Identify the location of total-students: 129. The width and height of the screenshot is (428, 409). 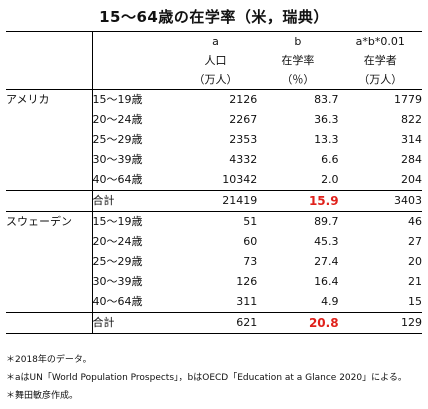
(380, 323).